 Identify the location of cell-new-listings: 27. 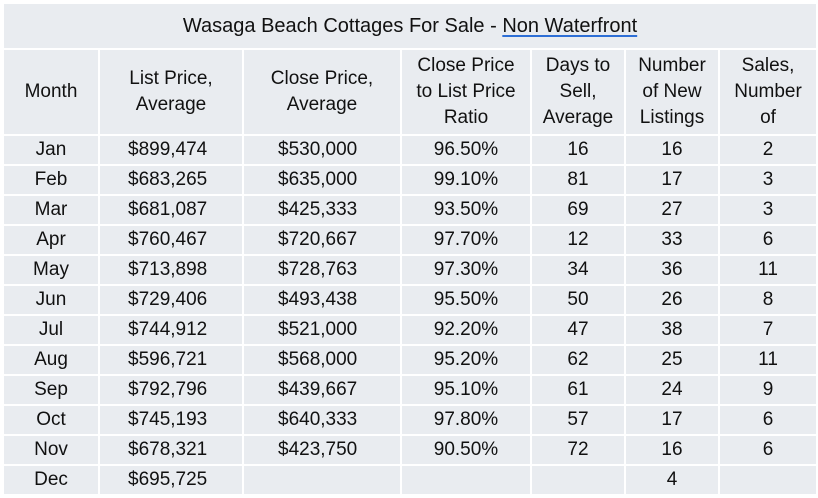
(672, 210).